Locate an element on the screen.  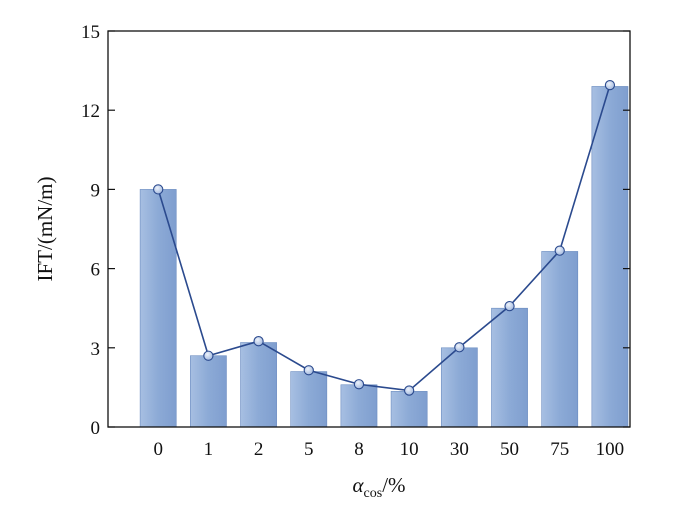
y-tick-label-12: 12 is located at coordinates (90, 111).